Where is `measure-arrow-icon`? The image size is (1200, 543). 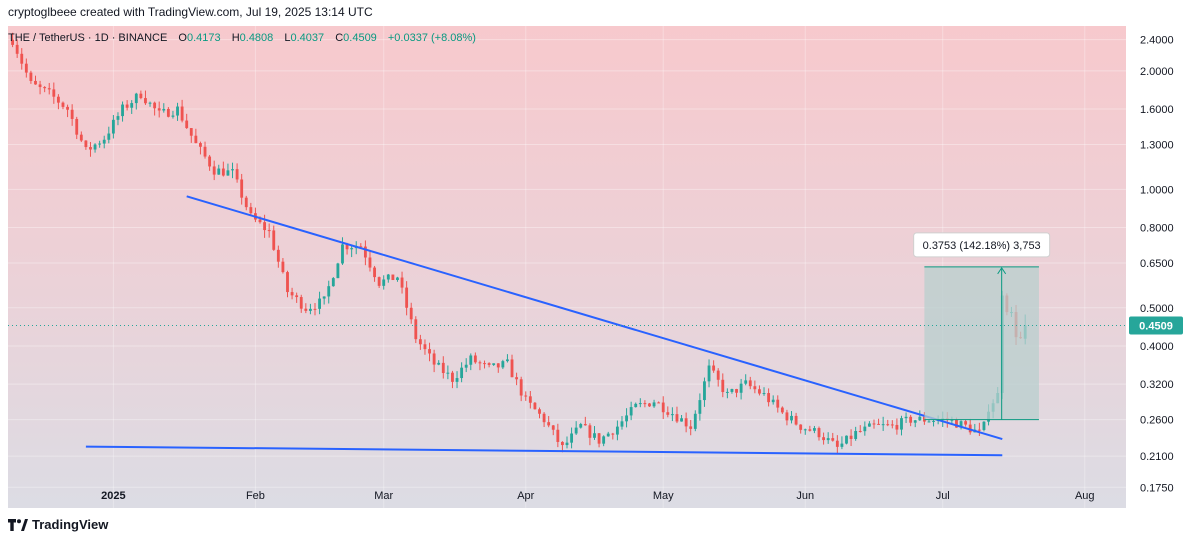
measure-arrow-icon is located at coordinates (1002, 270).